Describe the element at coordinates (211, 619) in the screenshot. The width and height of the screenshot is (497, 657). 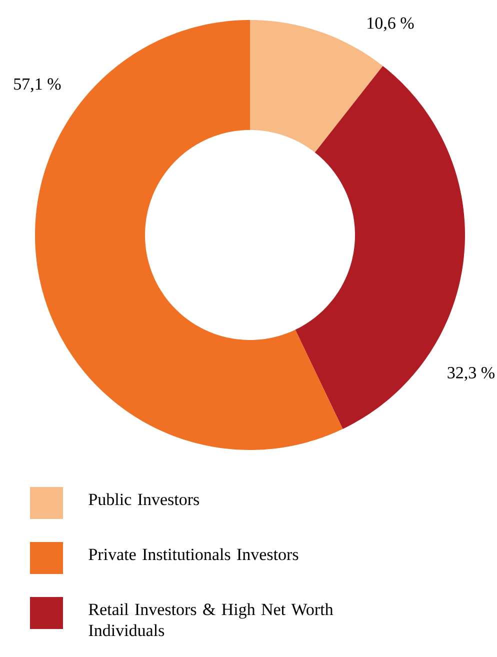
I see `legend-label: Retail Investors & High Net Worth Individuals` at that location.